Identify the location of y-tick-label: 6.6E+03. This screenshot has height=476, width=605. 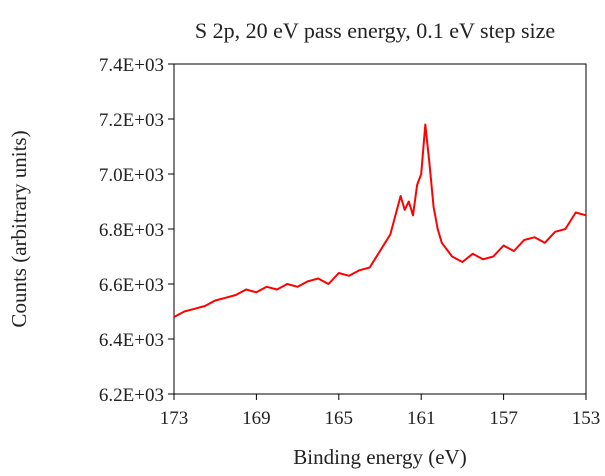
(131, 285).